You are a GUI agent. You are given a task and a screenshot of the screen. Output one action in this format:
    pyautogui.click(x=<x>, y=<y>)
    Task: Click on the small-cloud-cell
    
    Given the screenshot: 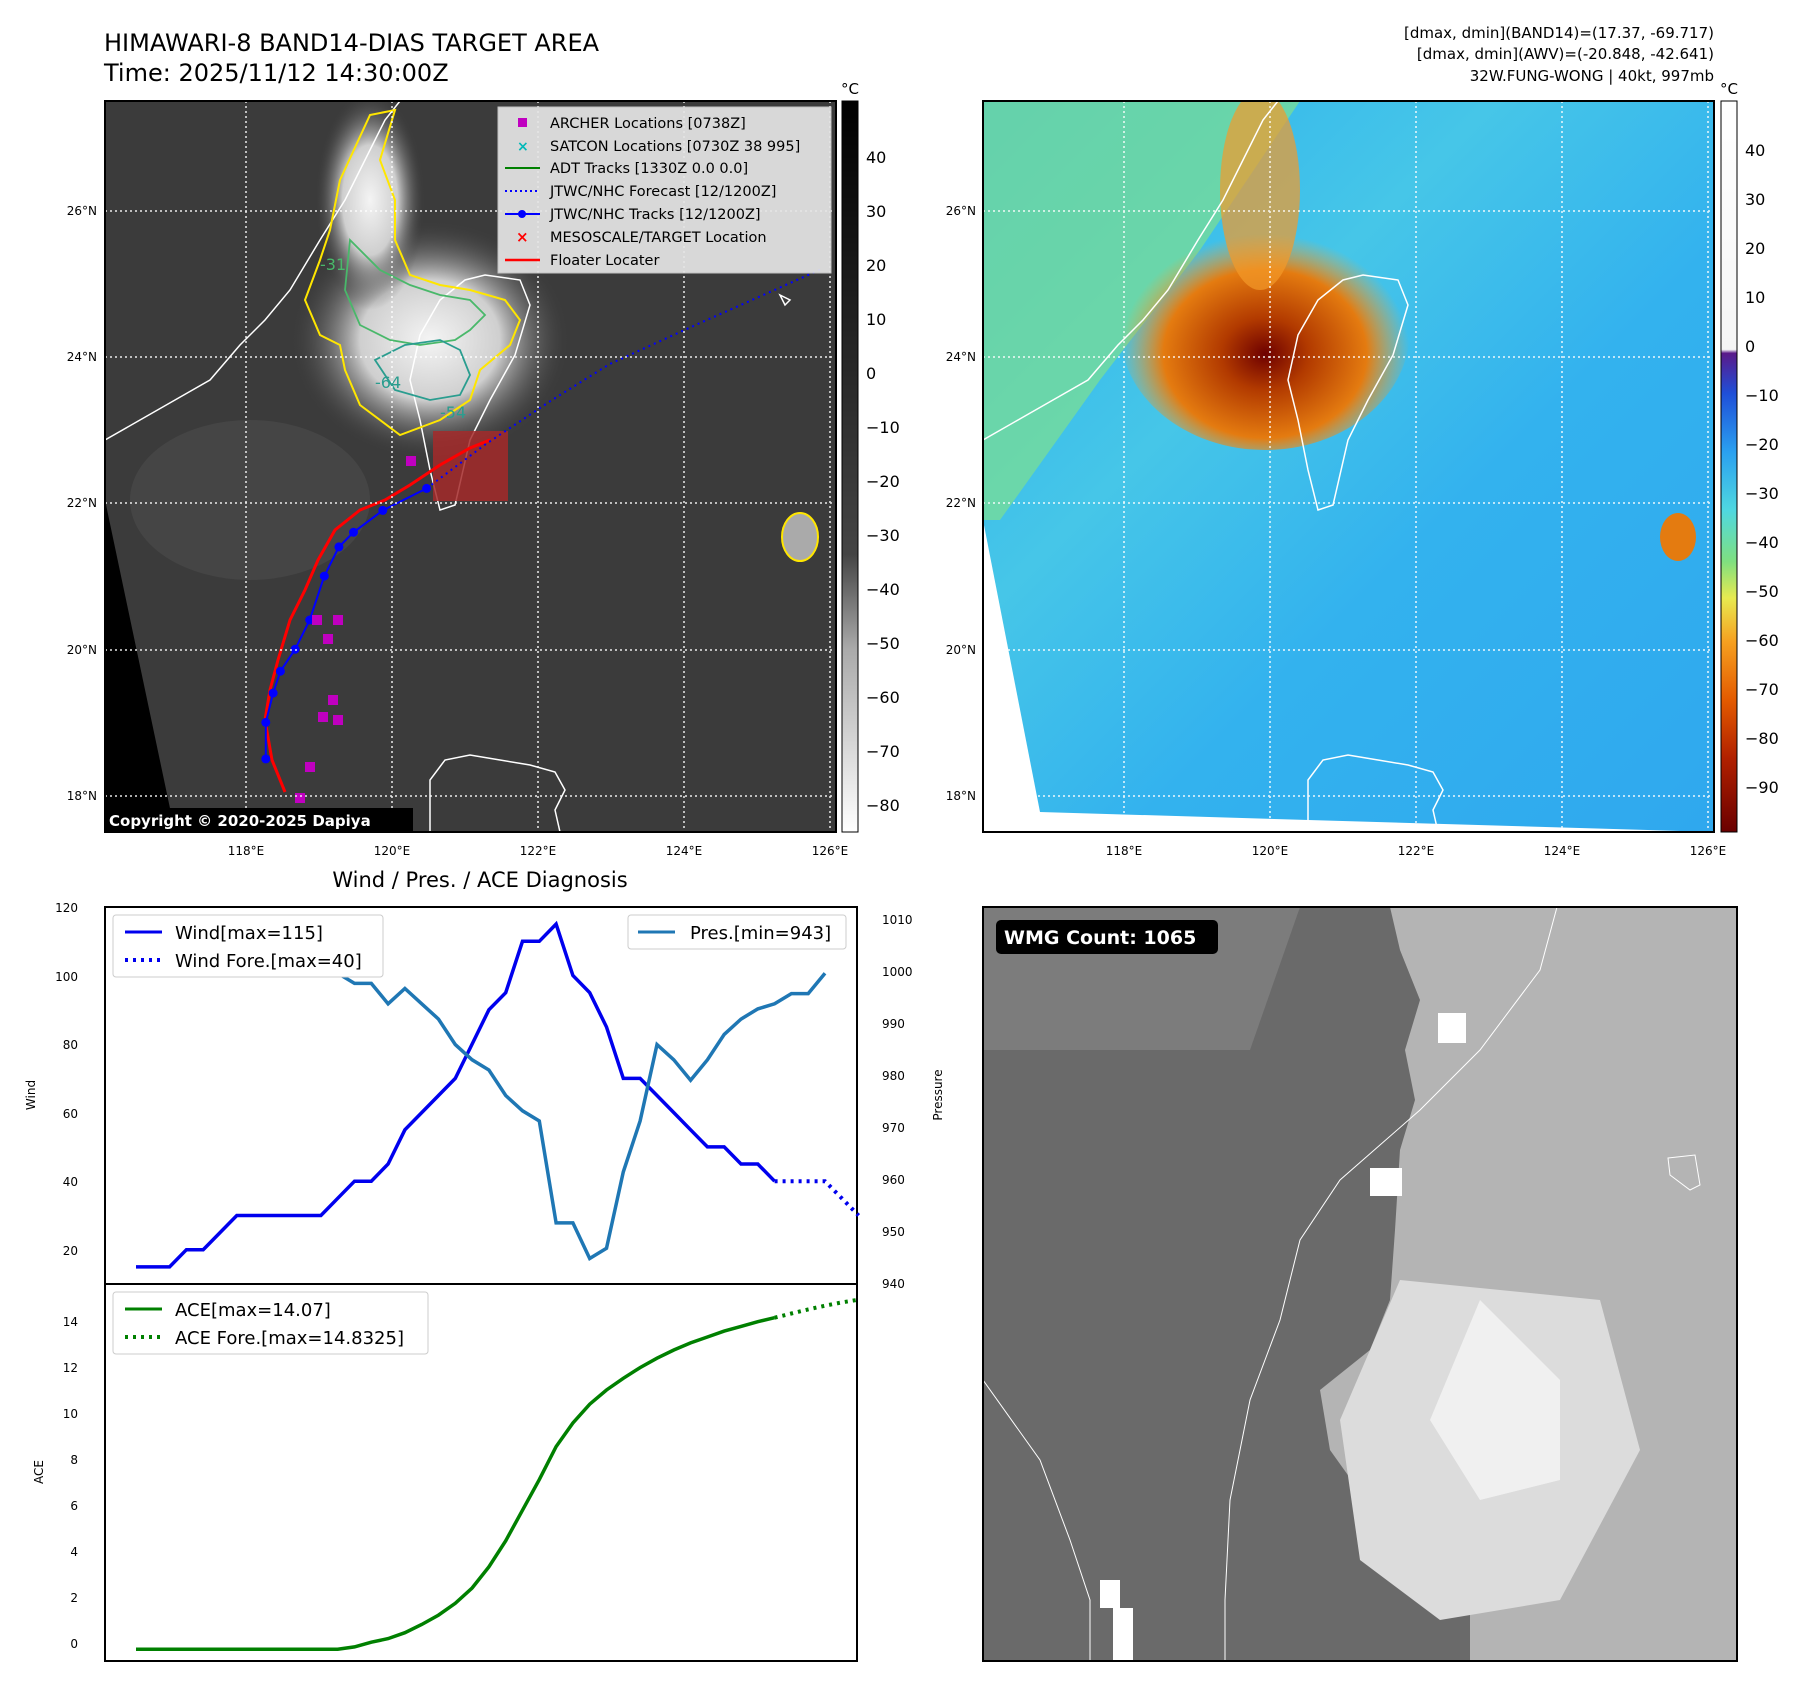 What is the action you would take?
    pyautogui.click(x=800, y=537)
    